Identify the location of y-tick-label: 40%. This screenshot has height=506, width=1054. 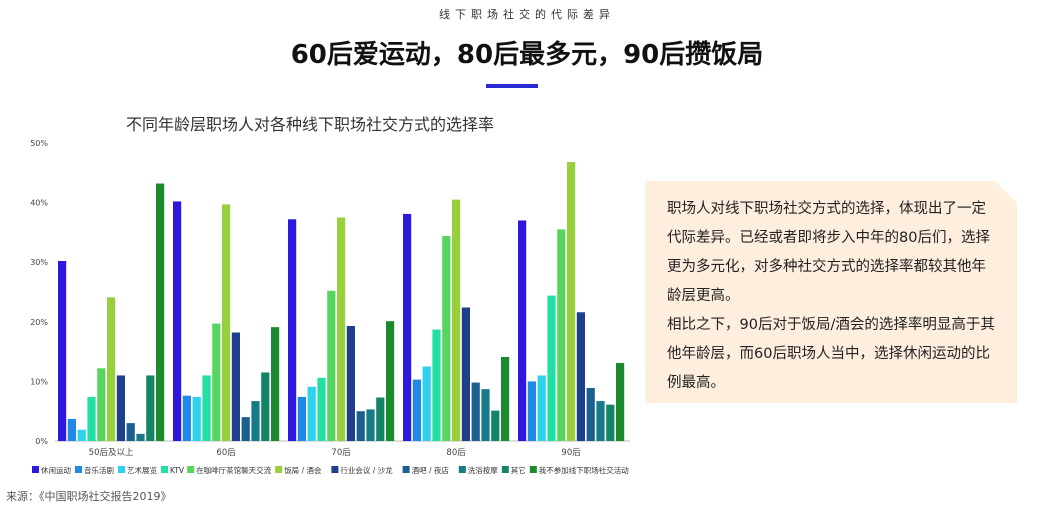
(39, 203).